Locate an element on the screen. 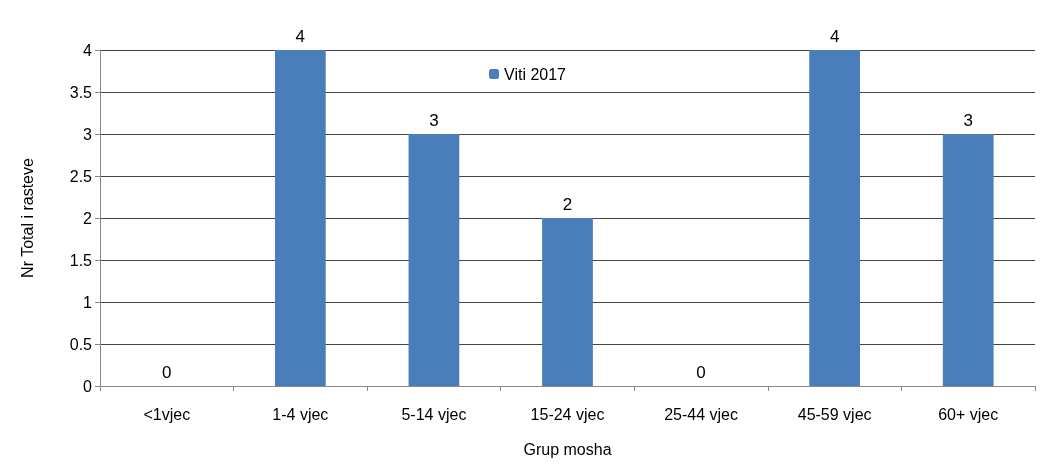  y-tick-label: 1.5 is located at coordinates (81, 260).